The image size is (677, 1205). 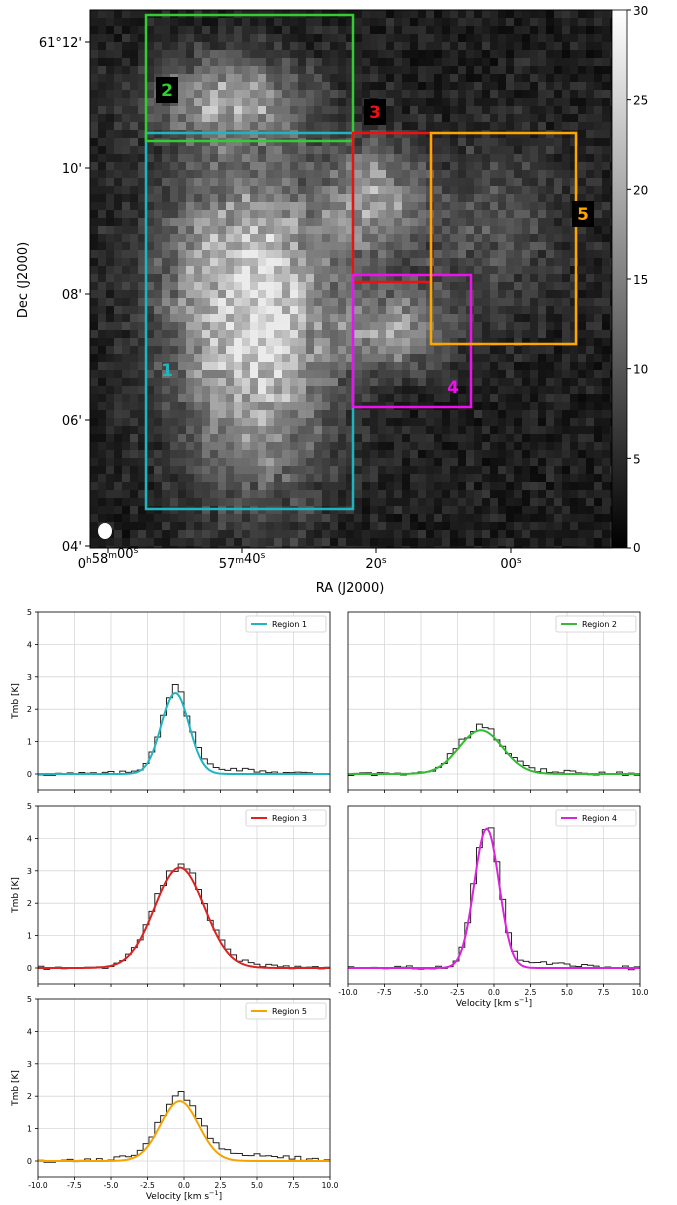 What do you see at coordinates (511, 564) in the screenshot?
I see `ra-tick-label: 00s` at bounding box center [511, 564].